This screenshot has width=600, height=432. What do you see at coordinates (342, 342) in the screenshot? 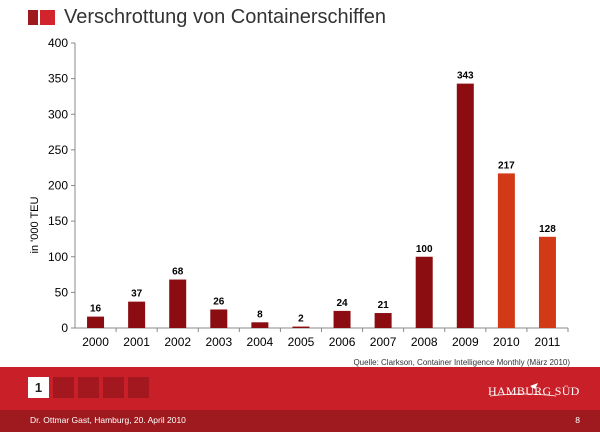
I see `x-tick-label: 2006` at bounding box center [342, 342].